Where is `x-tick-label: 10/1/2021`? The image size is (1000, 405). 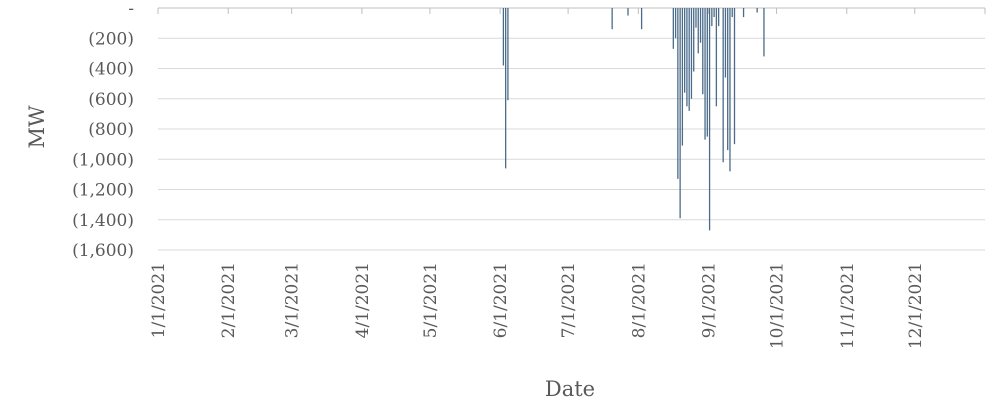
x-tick-label: 10/1/2021 is located at coordinates (778, 305).